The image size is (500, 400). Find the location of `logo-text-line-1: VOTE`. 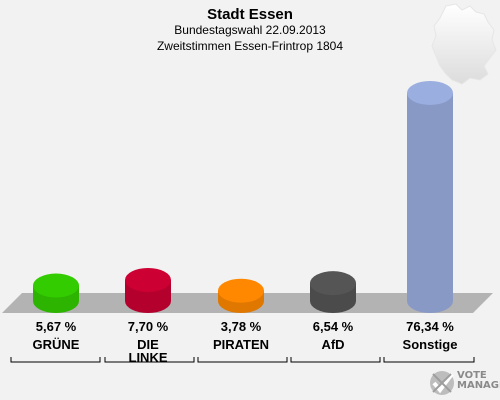

logo-text-line-1: VOTE is located at coordinates (472, 375).